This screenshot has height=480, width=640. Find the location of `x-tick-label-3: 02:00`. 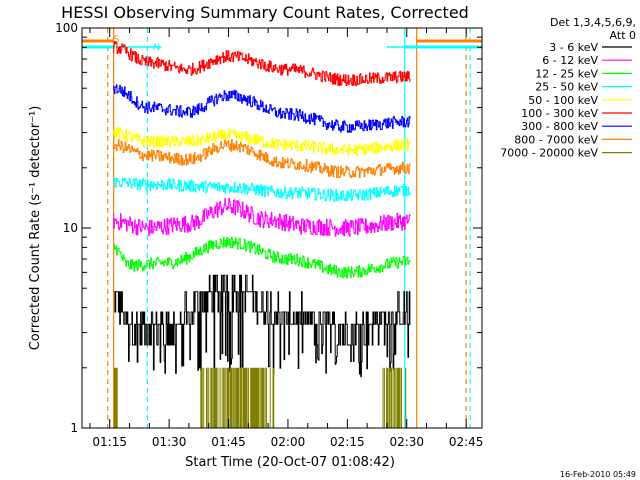

x-tick-label-3: 02:00 is located at coordinates (288, 442).